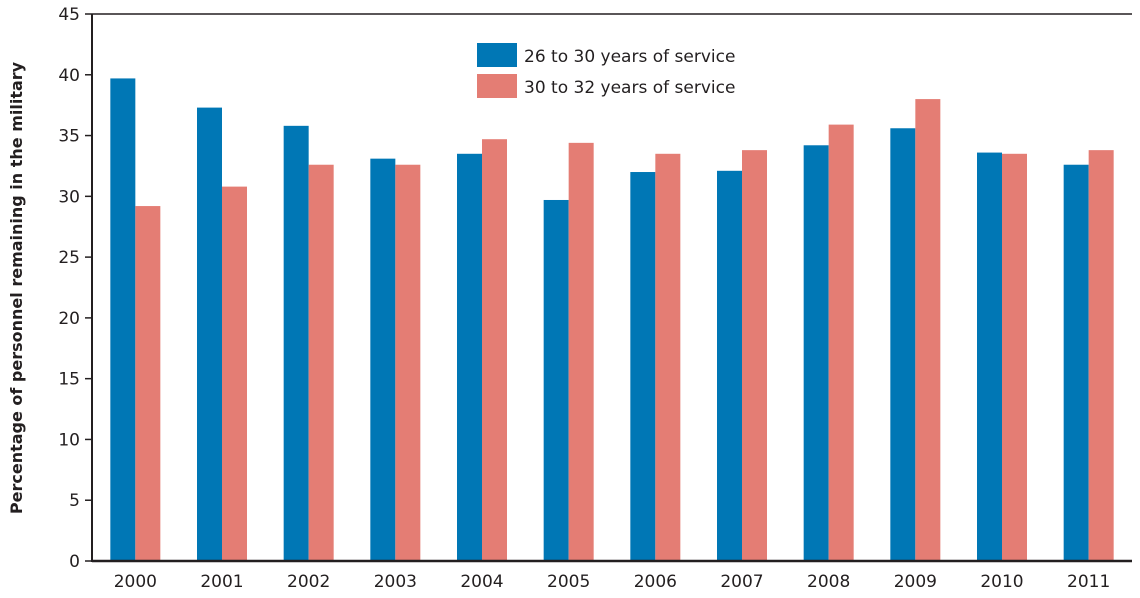 The image size is (1140, 598). What do you see at coordinates (148, 383) in the screenshot?
I see `bar-series-2-2000` at bounding box center [148, 383].